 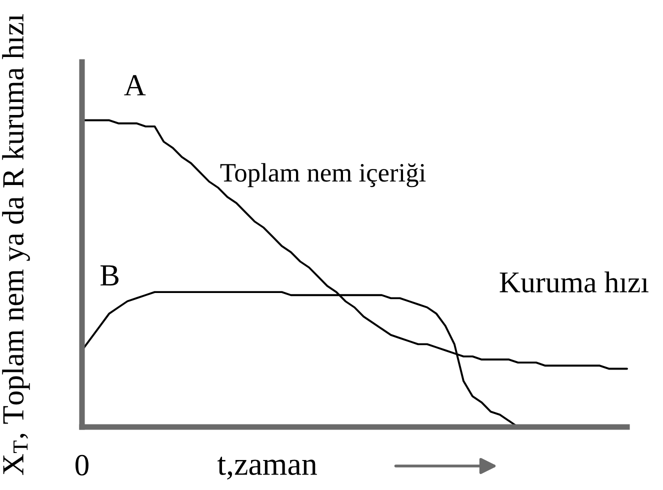 What do you see at coordinates (135, 85) in the screenshot?
I see `text: A` at bounding box center [135, 85].